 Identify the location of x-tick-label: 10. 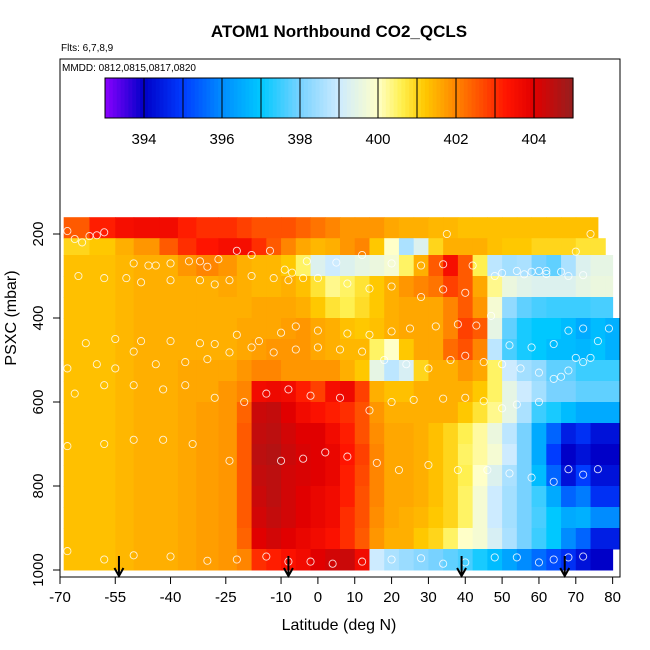
(354, 597).